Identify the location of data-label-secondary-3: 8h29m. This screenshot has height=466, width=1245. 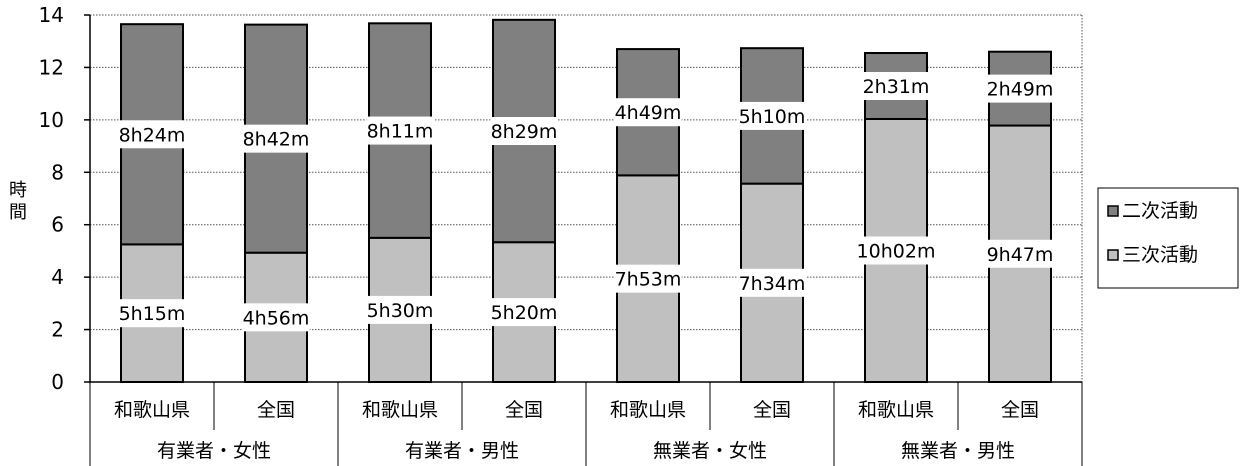
(524, 132).